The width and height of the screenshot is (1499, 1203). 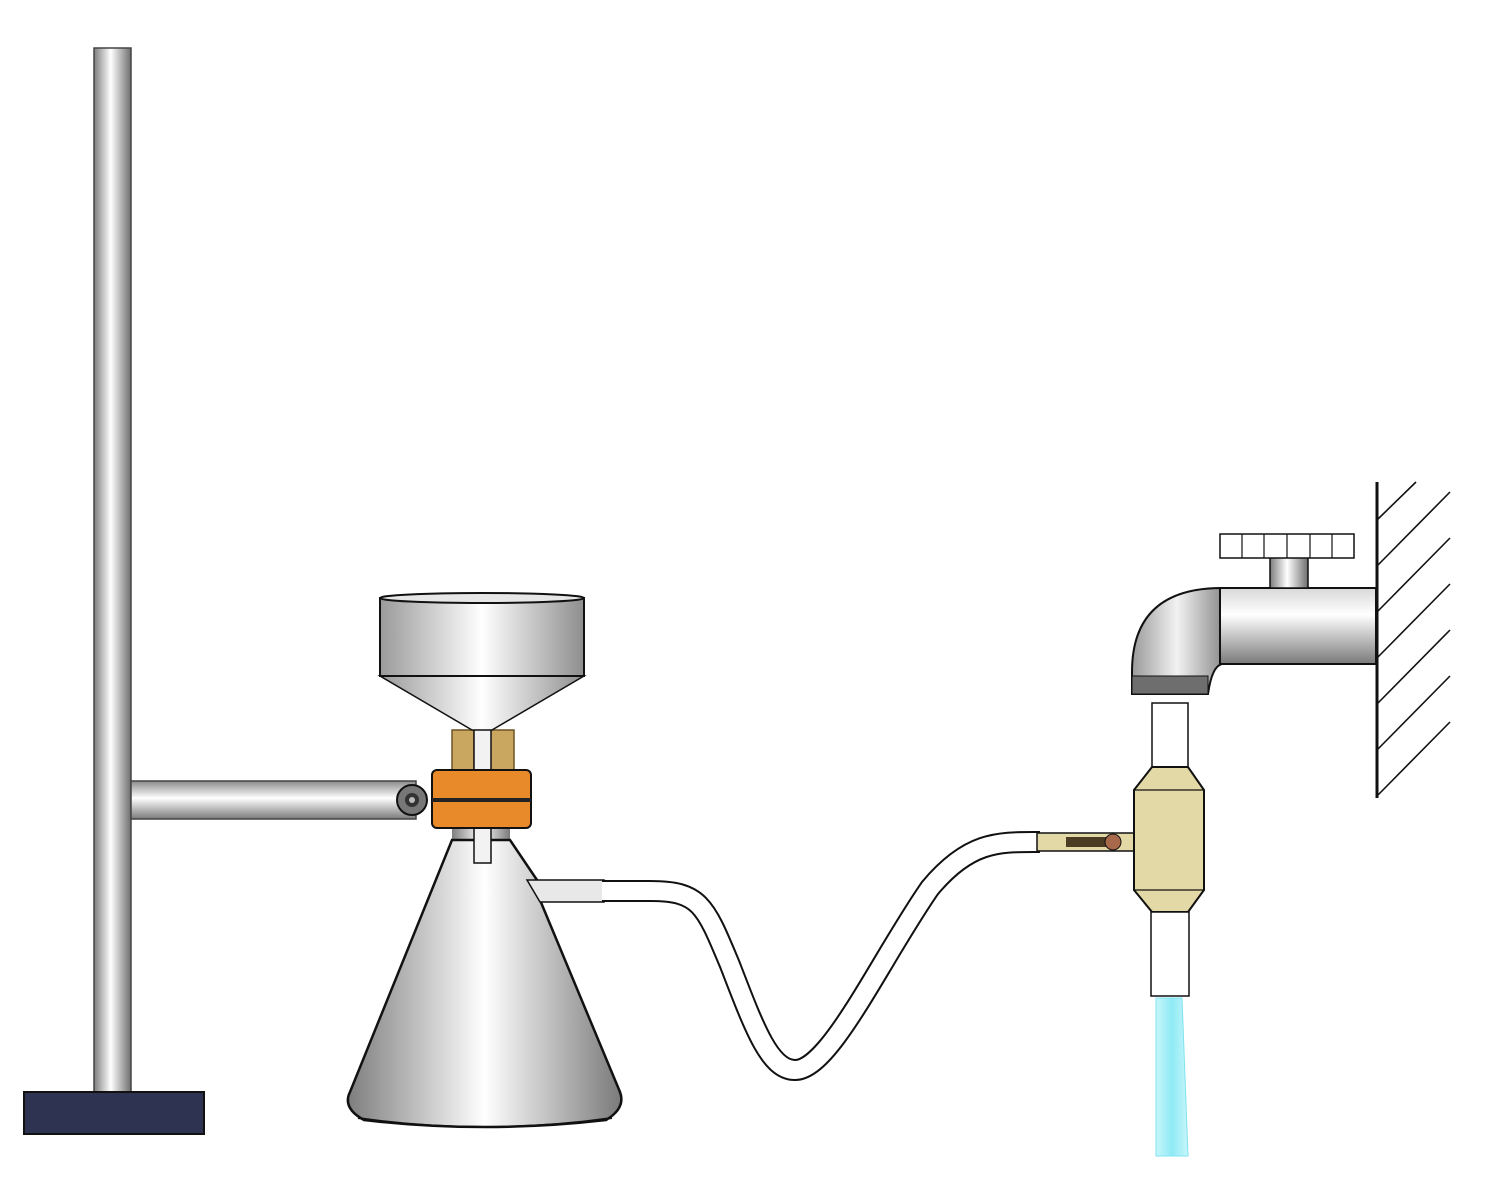 I want to click on tubing-inner, so click(x=821, y=956).